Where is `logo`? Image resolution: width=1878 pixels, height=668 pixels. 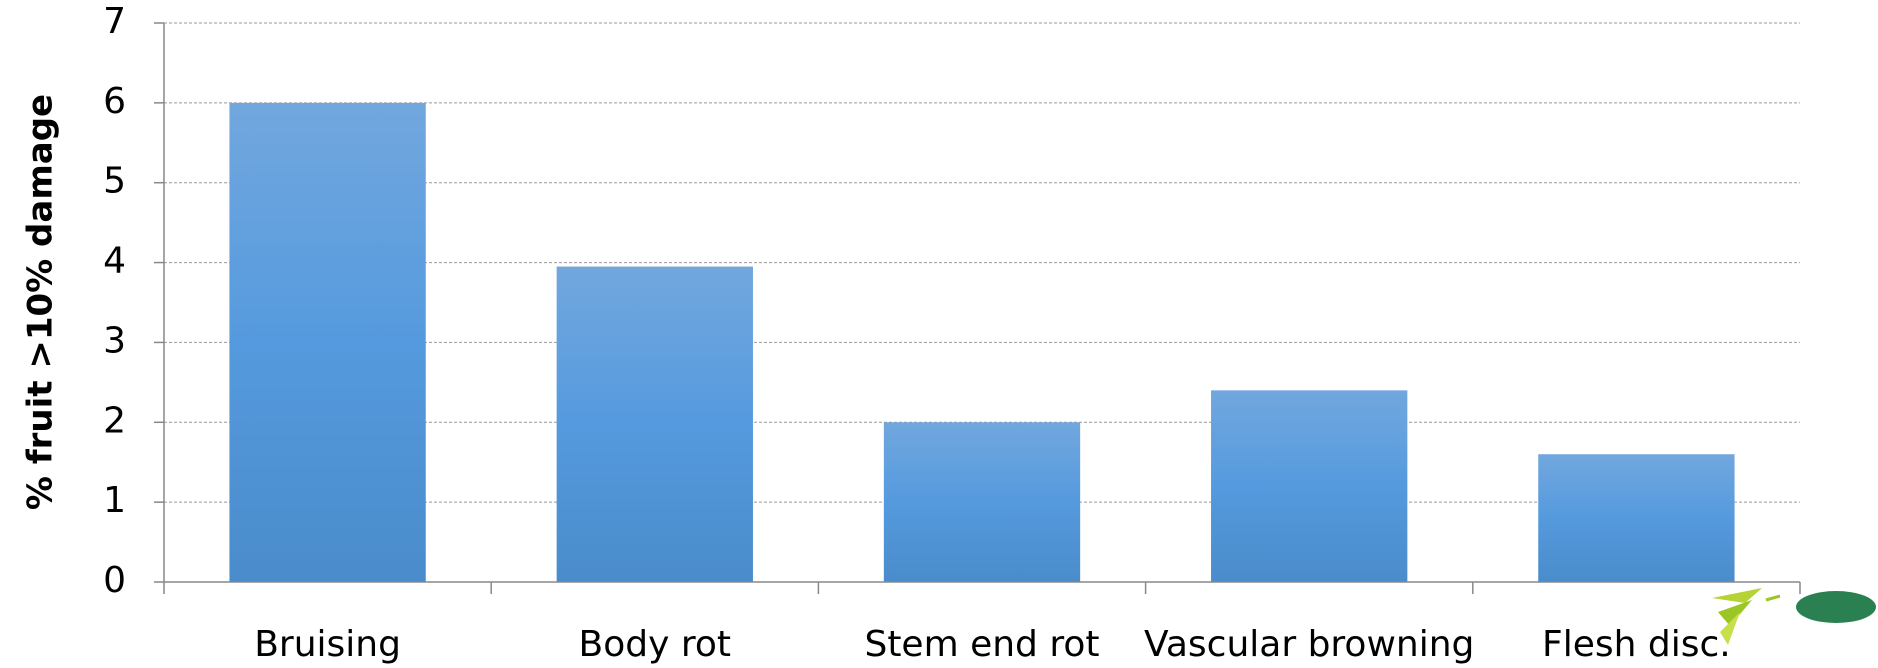 logo is located at coordinates (1794, 616).